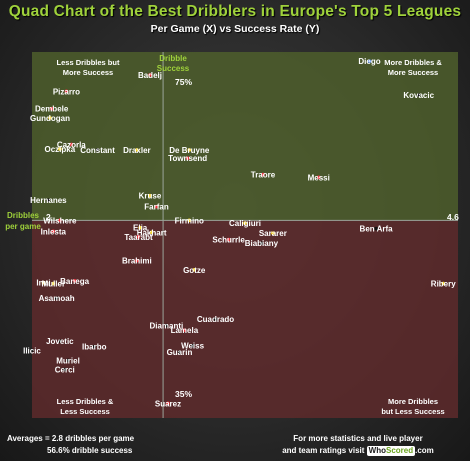 The width and height of the screenshot is (470, 461). Describe the element at coordinates (391, 451) in the screenshot. I see `whoscored-logo: WhoScored` at that location.